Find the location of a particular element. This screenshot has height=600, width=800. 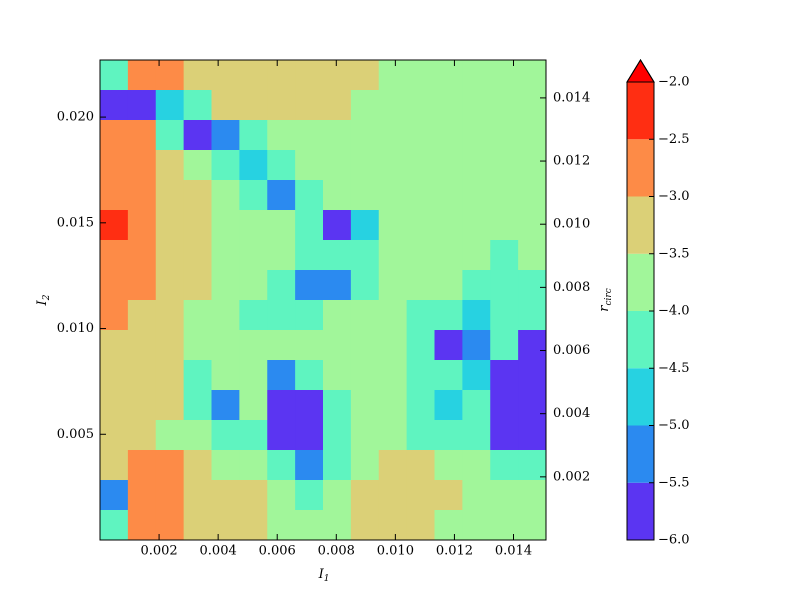

y2-tick-label: 0.012 is located at coordinates (571, 161).